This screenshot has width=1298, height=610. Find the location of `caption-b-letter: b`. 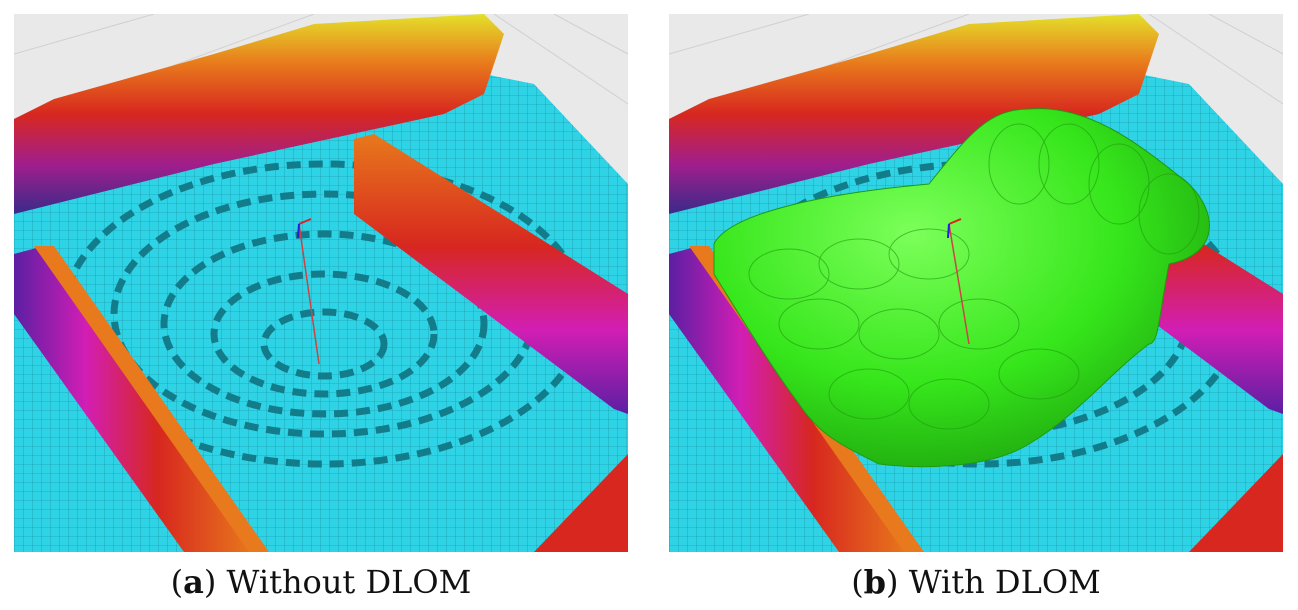

caption-b-letter: b is located at coordinates (875, 582).